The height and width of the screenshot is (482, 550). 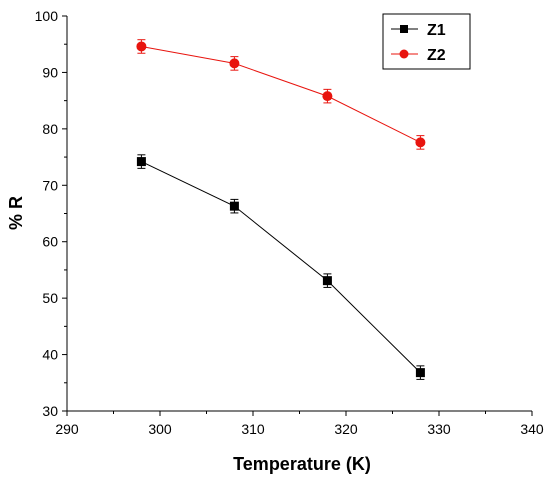 I want to click on y-axis-title: % R, so click(x=16, y=213).